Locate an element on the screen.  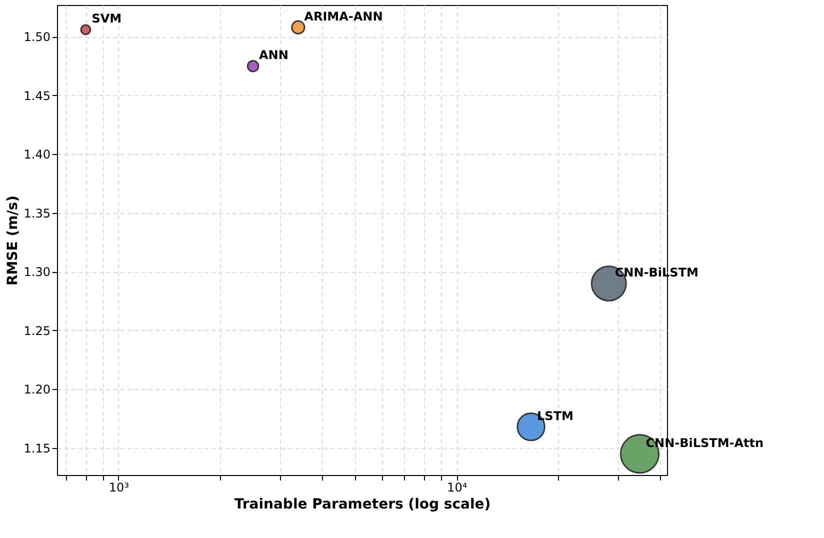
y-tick-label: 1.45 is located at coordinates (37, 95).